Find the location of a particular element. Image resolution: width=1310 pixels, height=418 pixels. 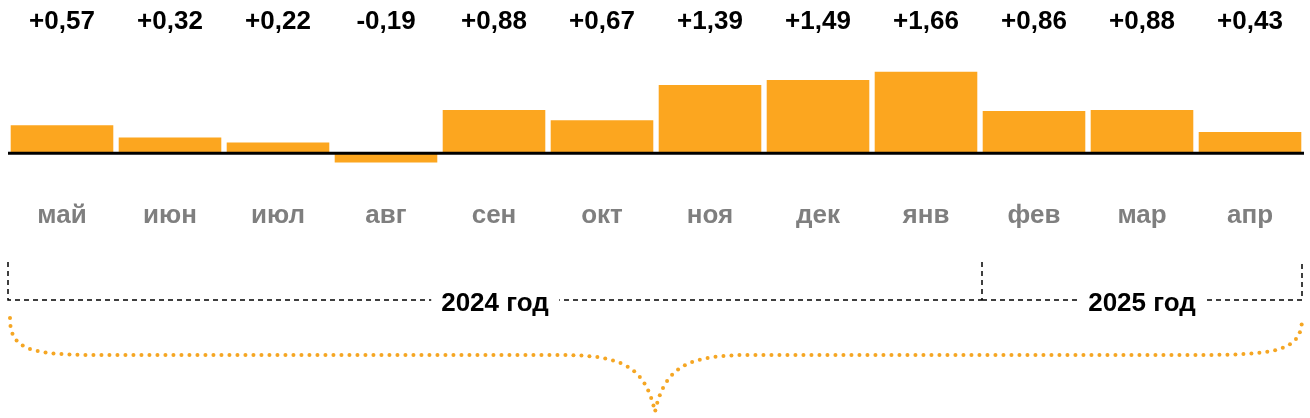

x-tick-label: ноя is located at coordinates (710, 213).